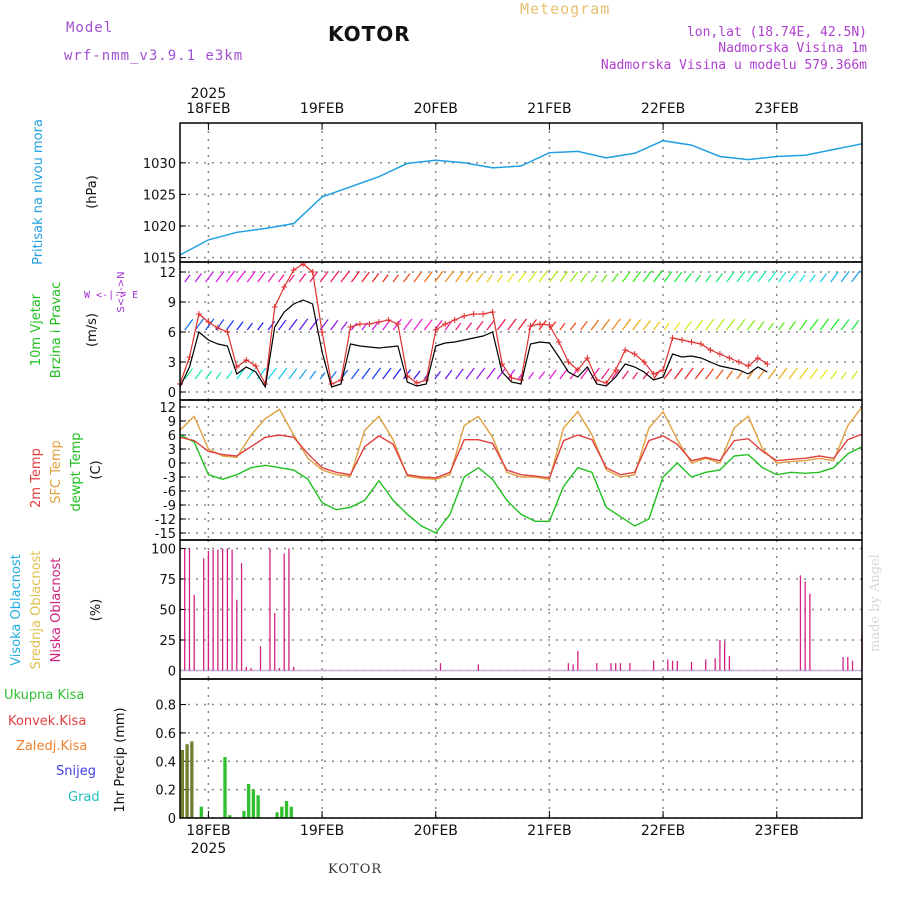  I want to click on wind-tick-label: 9, so click(172, 303).